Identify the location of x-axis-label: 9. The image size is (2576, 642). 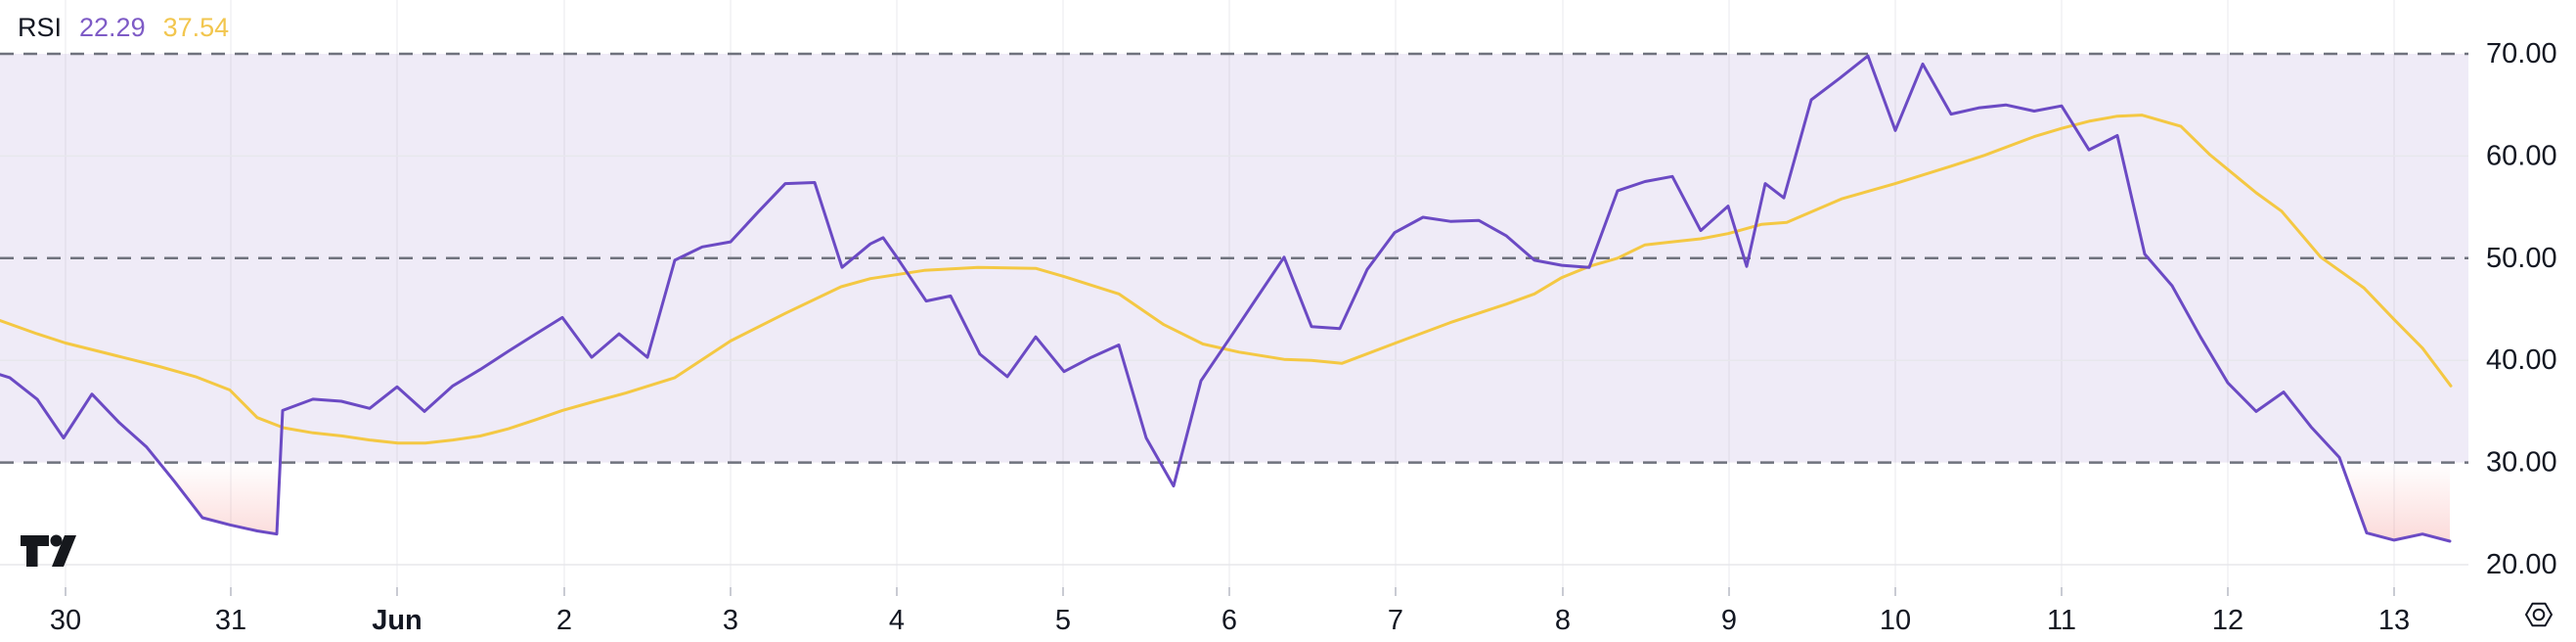
(1729, 620).